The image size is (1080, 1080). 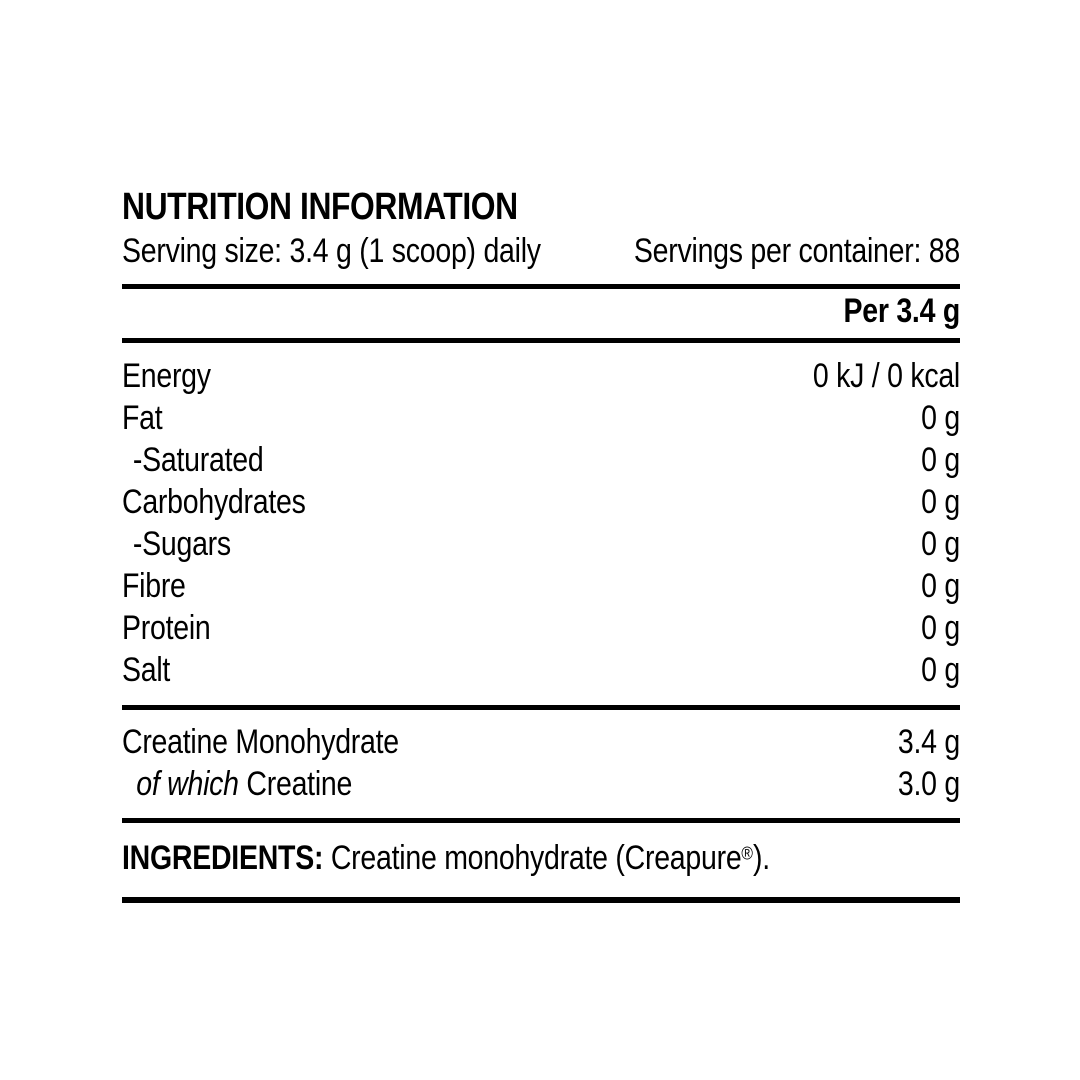 What do you see at coordinates (146, 670) in the screenshot?
I see `nutrient-label: Salt` at bounding box center [146, 670].